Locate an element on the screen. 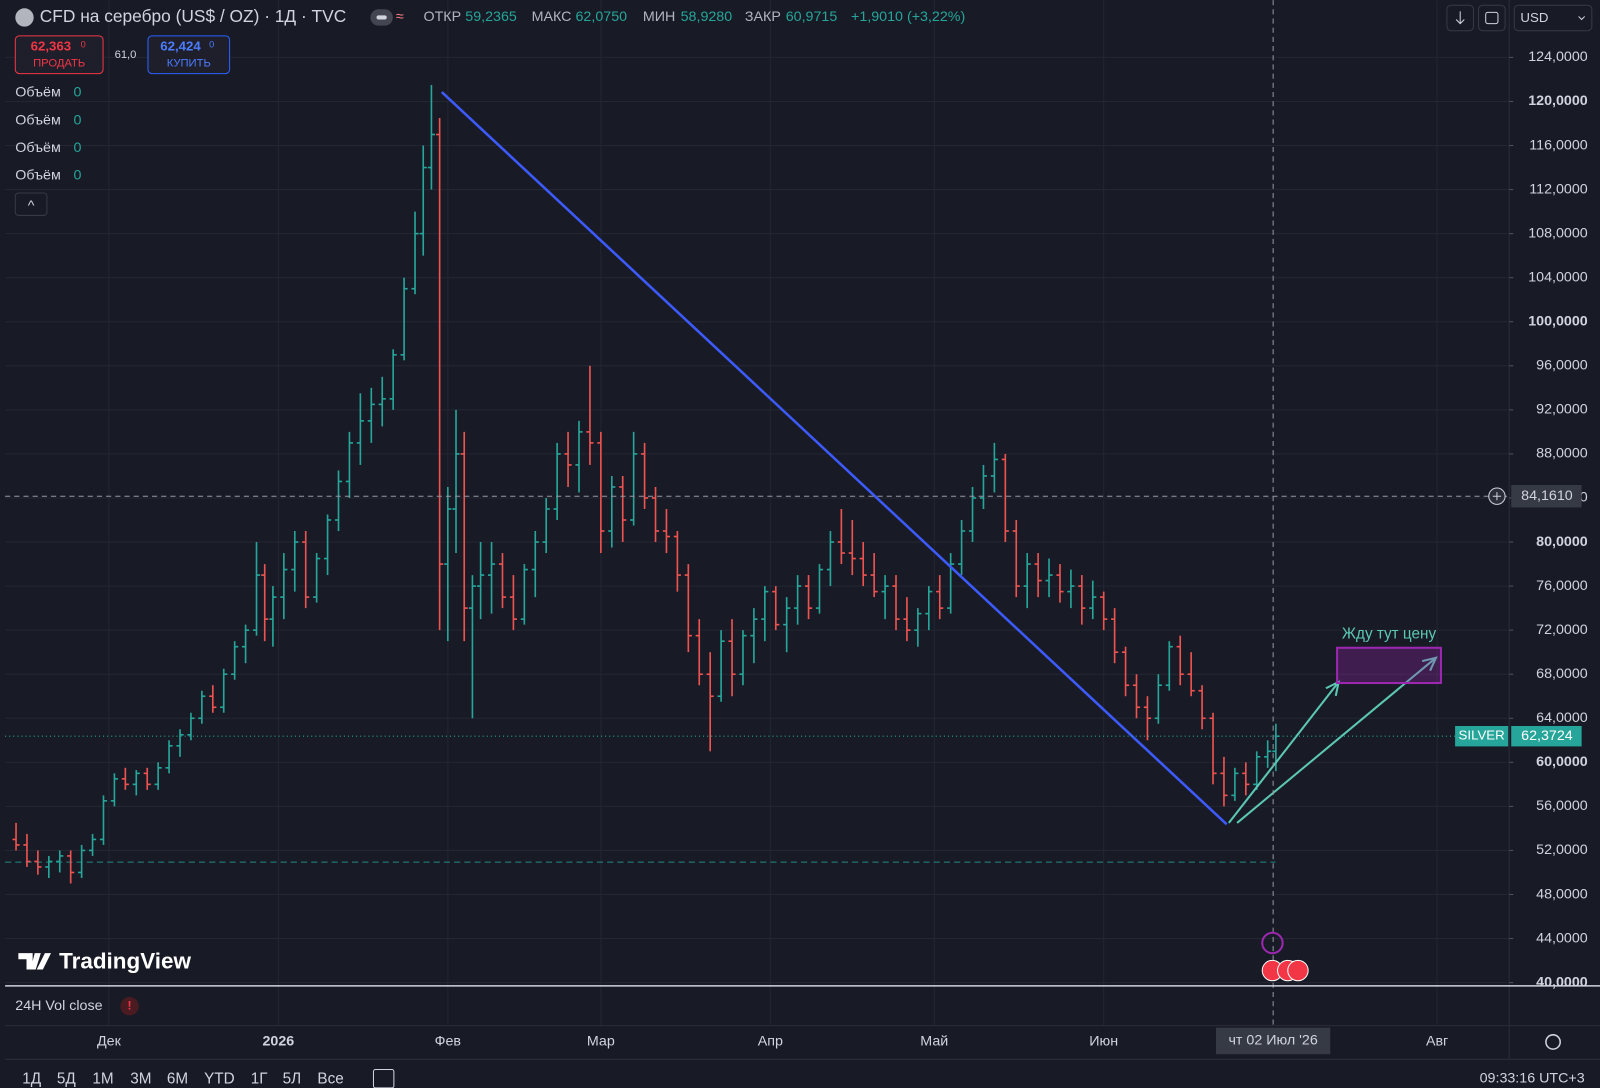  currency-dropdown is located at coordinates (1553, 18).